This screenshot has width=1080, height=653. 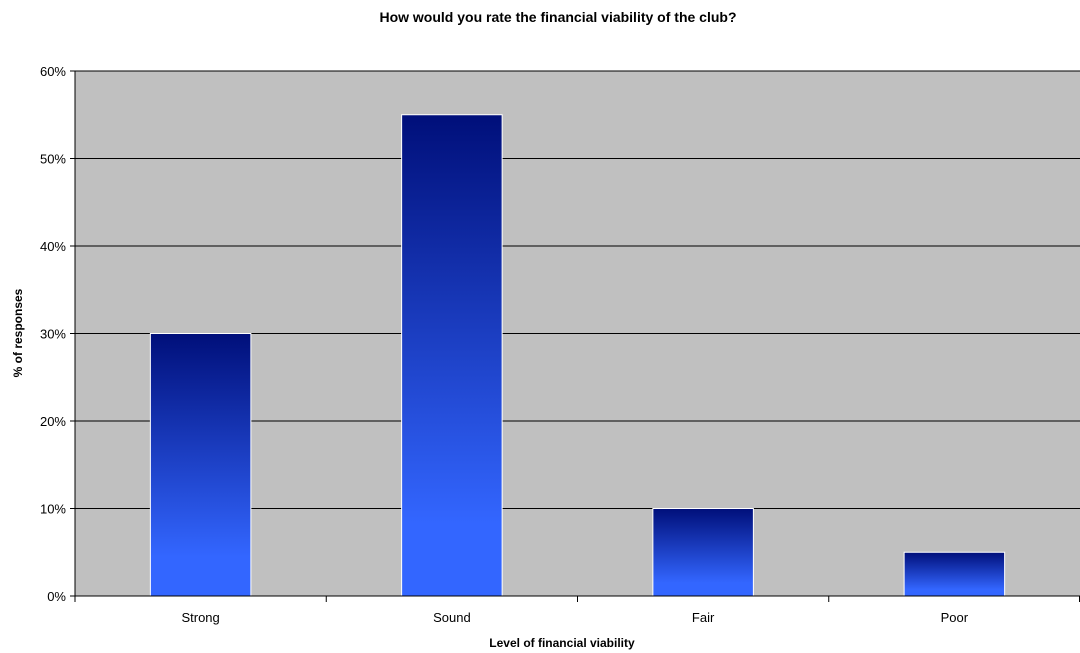 What do you see at coordinates (452, 355) in the screenshot?
I see `bar-sound` at bounding box center [452, 355].